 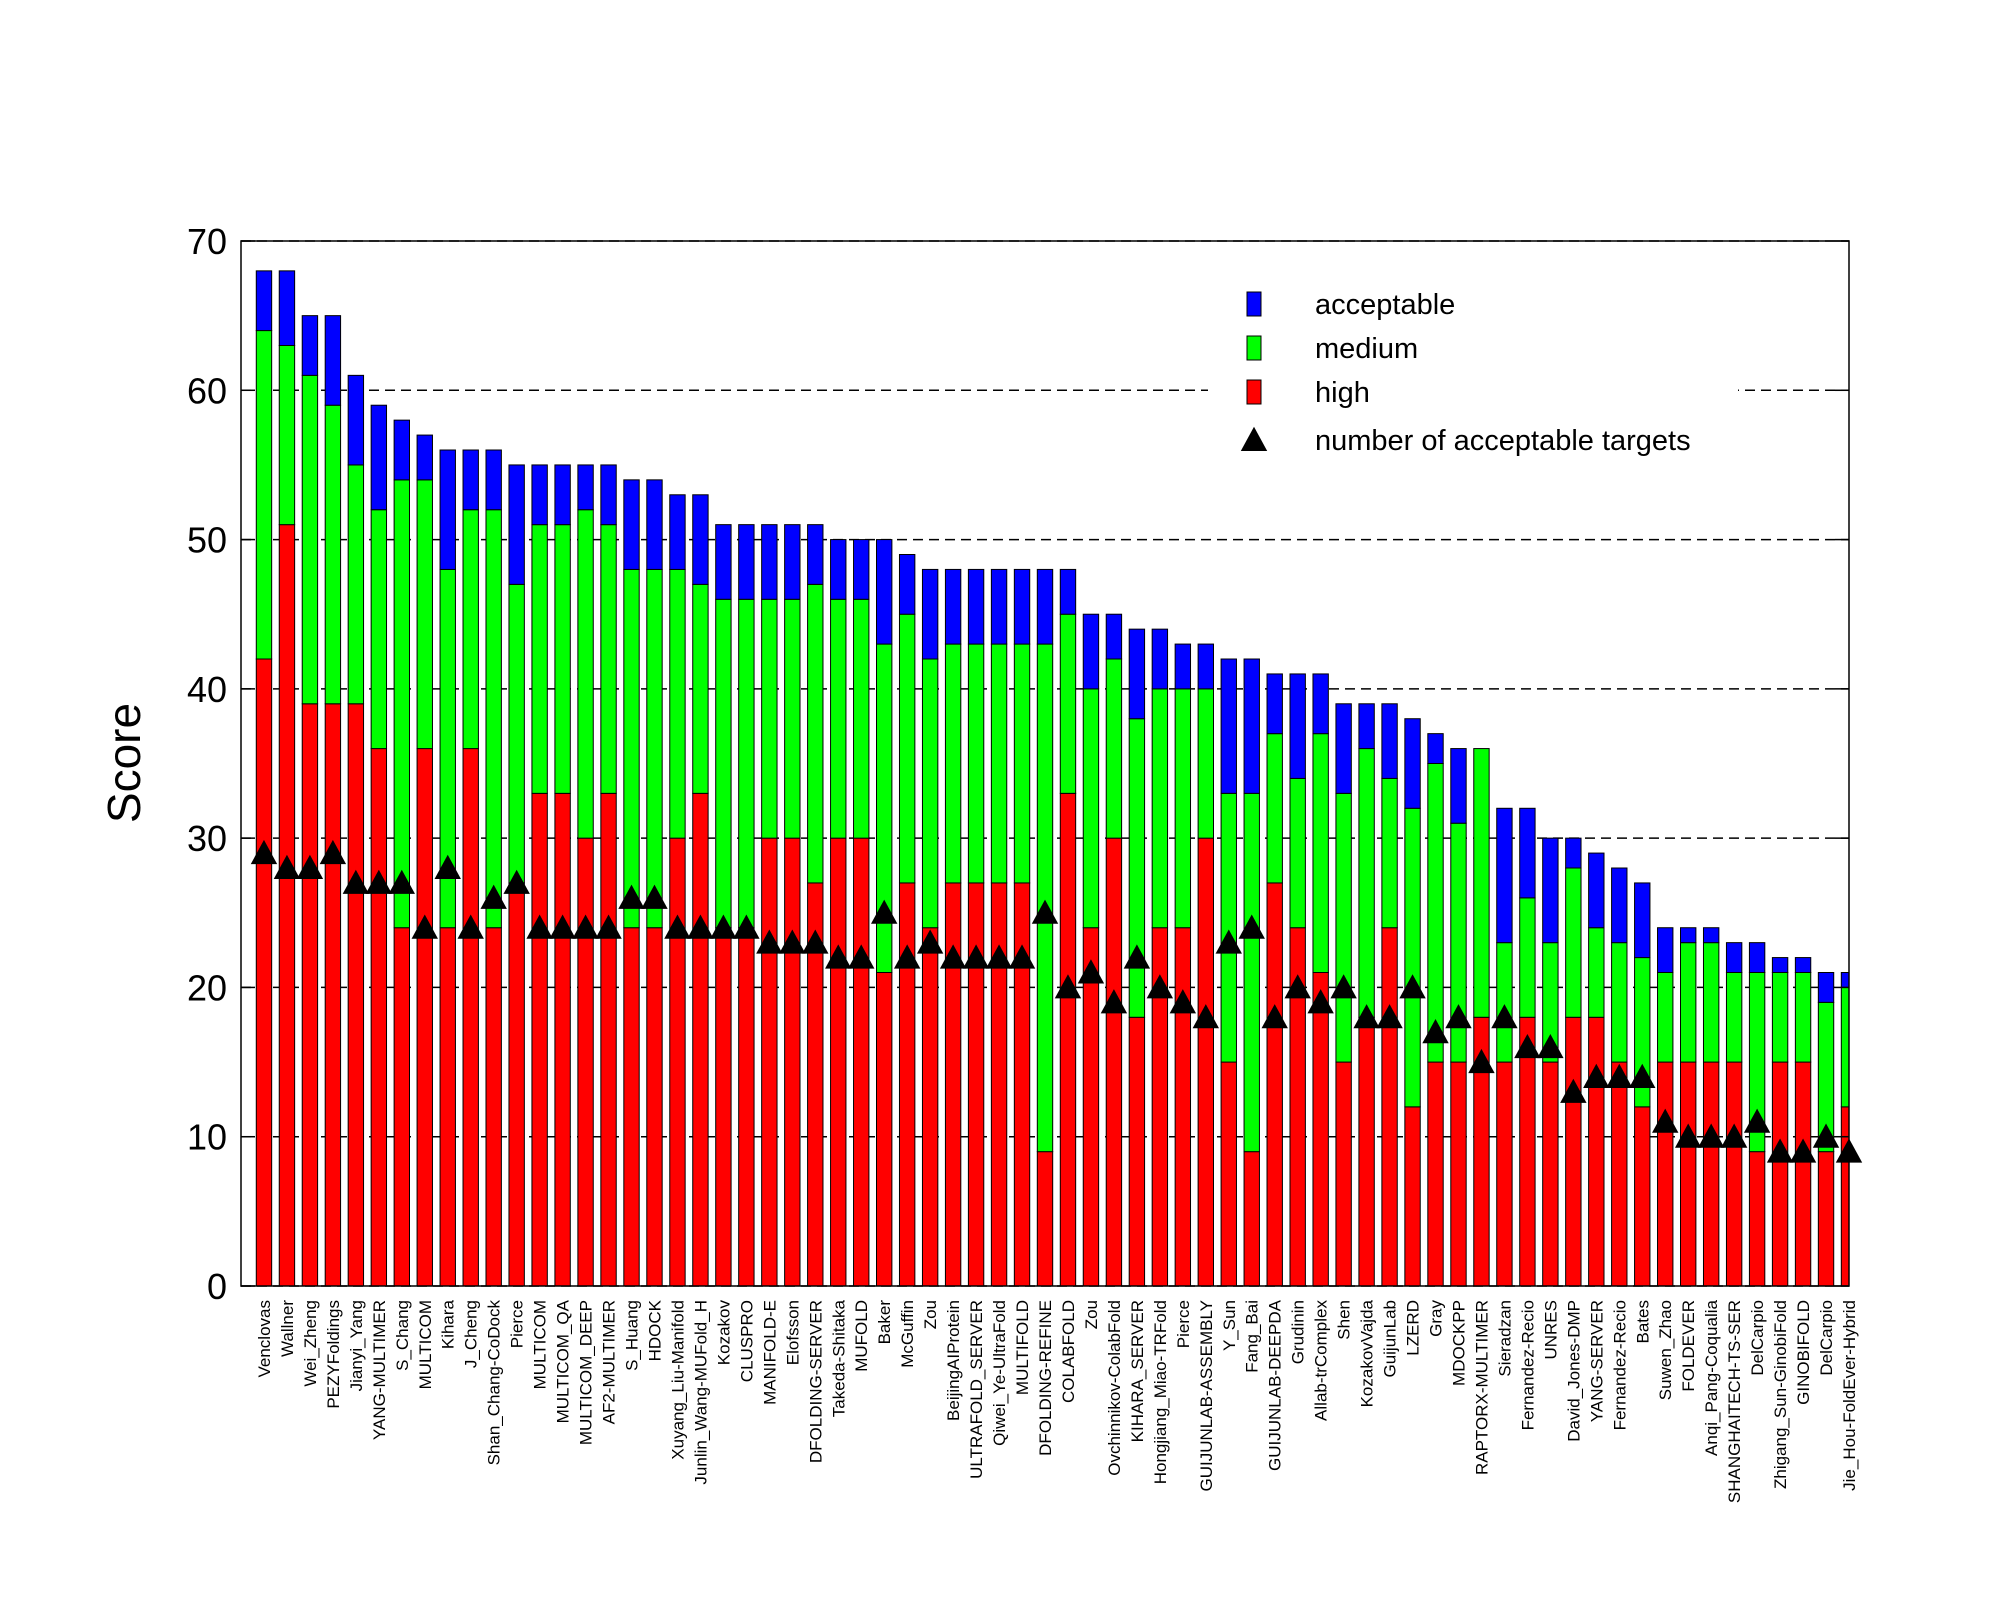 I want to click on x-tick-label: SHANGHAITECH-TS-SER, so click(x=1734, y=1401).